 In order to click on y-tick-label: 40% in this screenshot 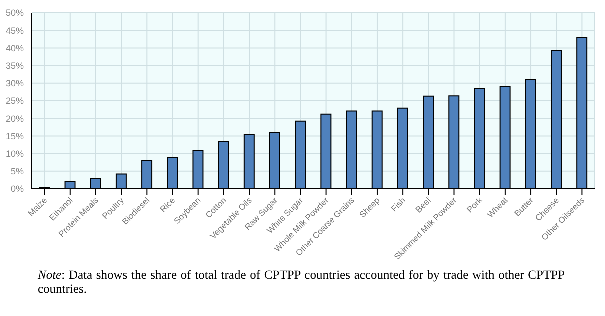, I will do `click(15, 48)`.